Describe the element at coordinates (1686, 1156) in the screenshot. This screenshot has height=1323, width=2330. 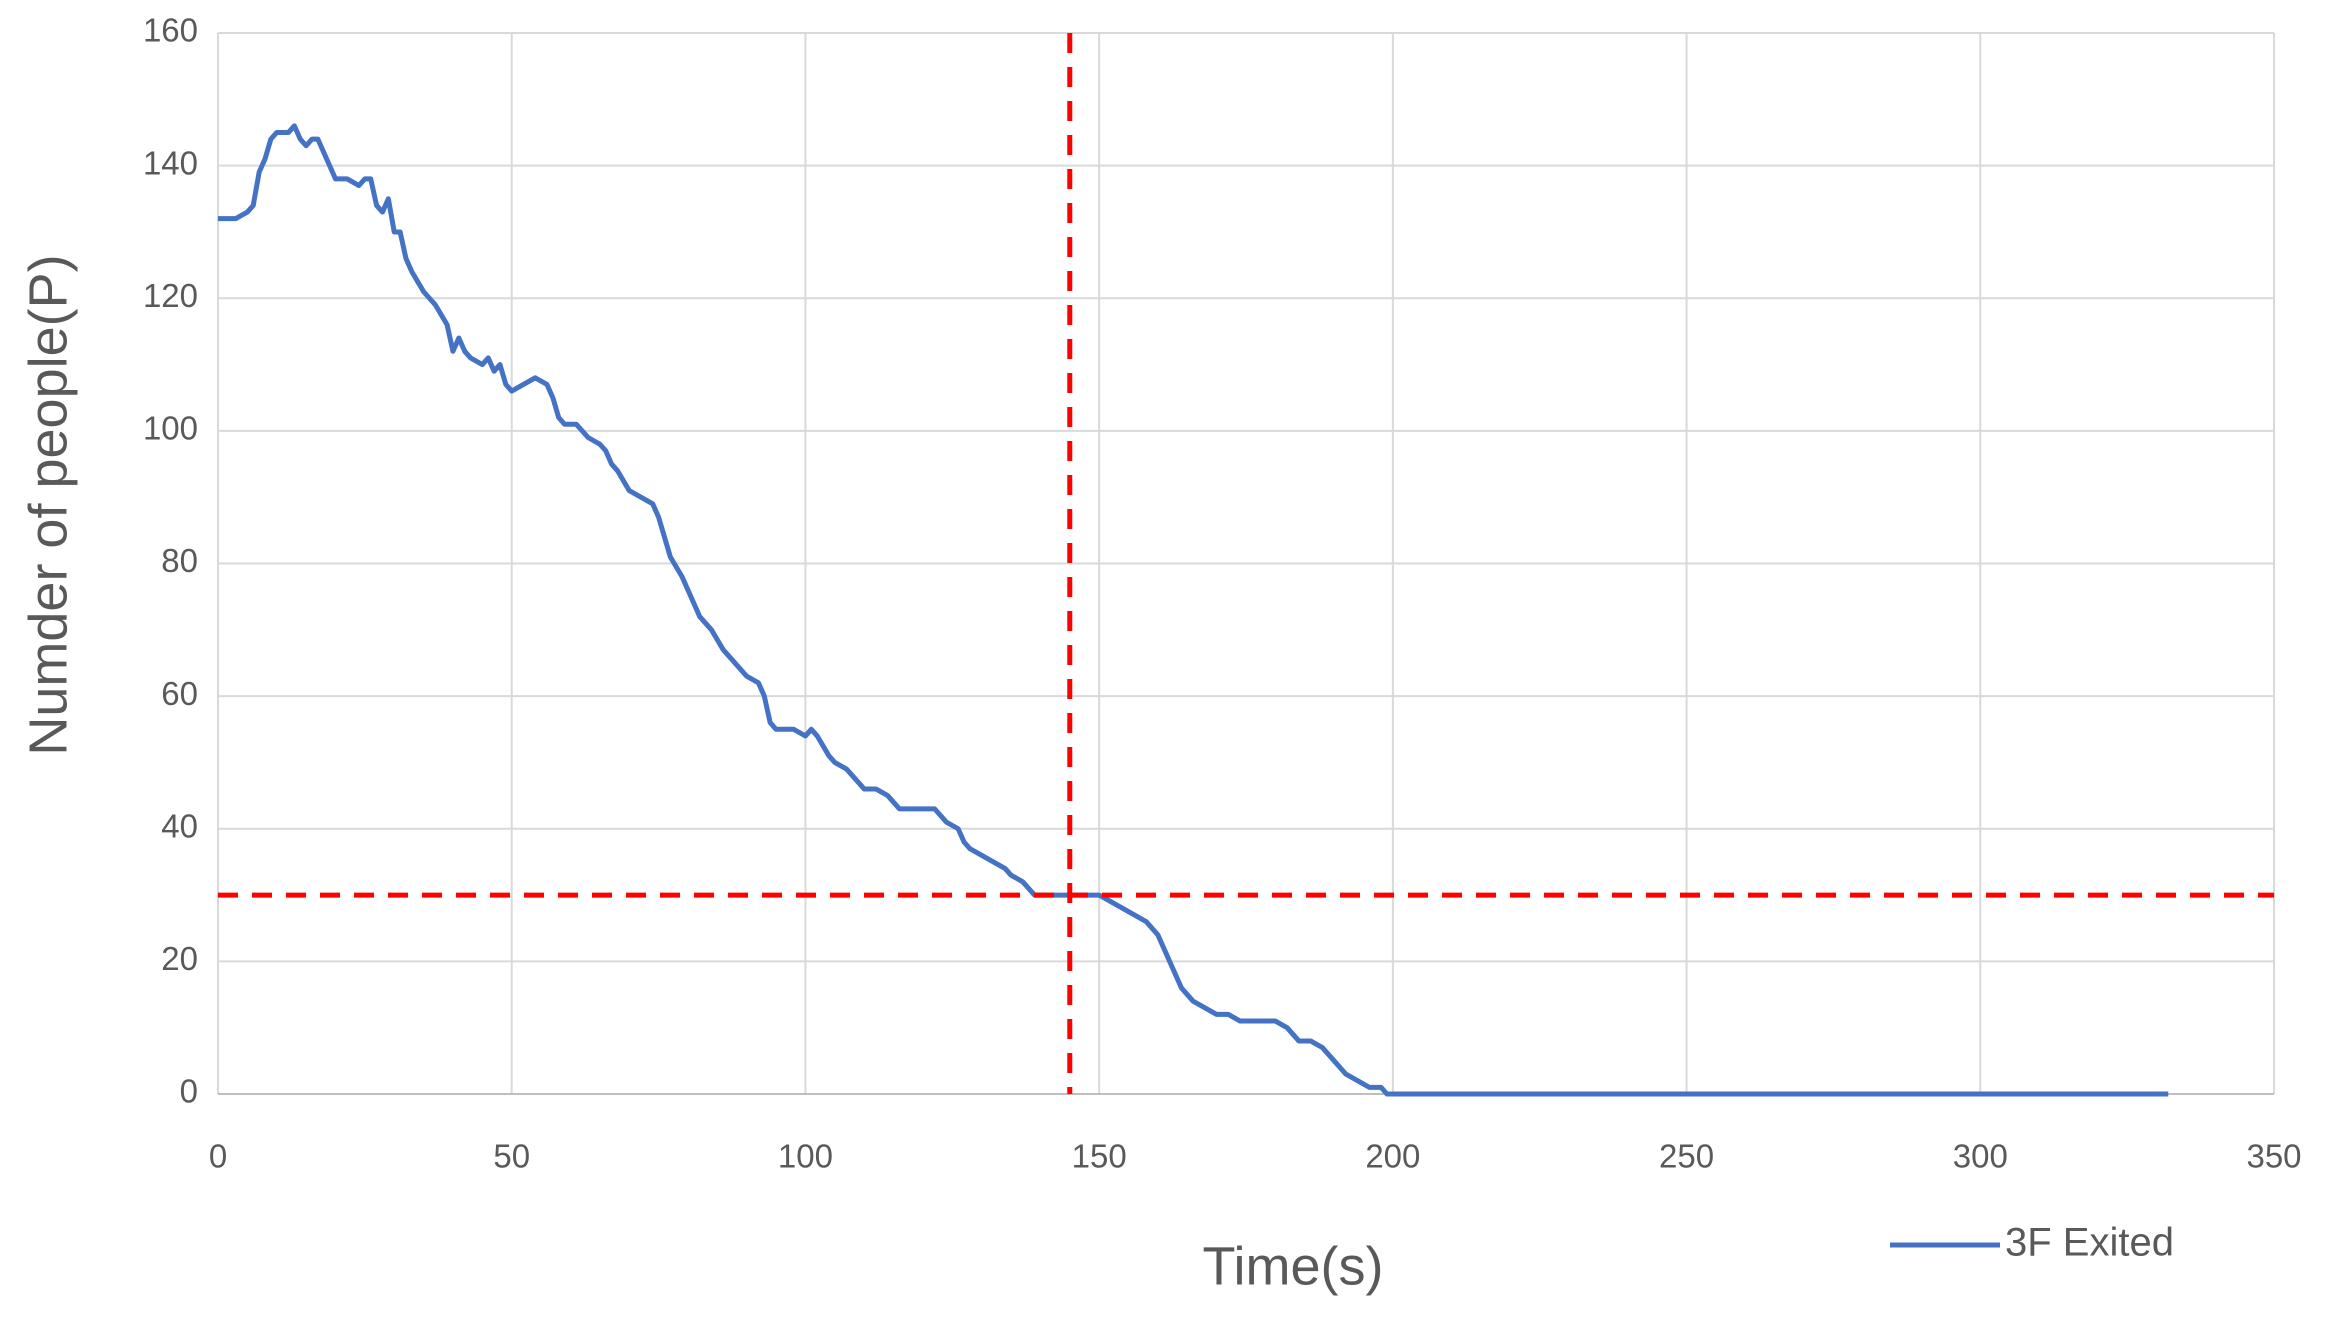
I see `x-tick-label: 250` at that location.